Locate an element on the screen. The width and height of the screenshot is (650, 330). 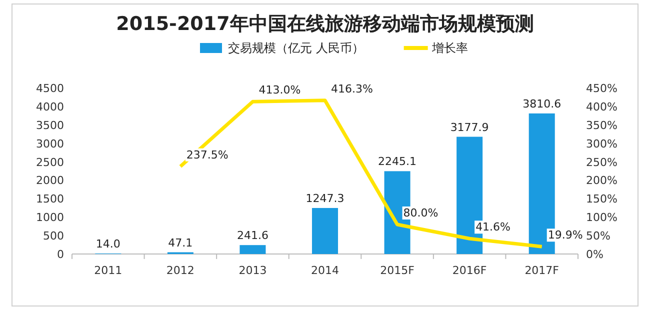
y2-tick-label: 450% is located at coordinates (602, 88).